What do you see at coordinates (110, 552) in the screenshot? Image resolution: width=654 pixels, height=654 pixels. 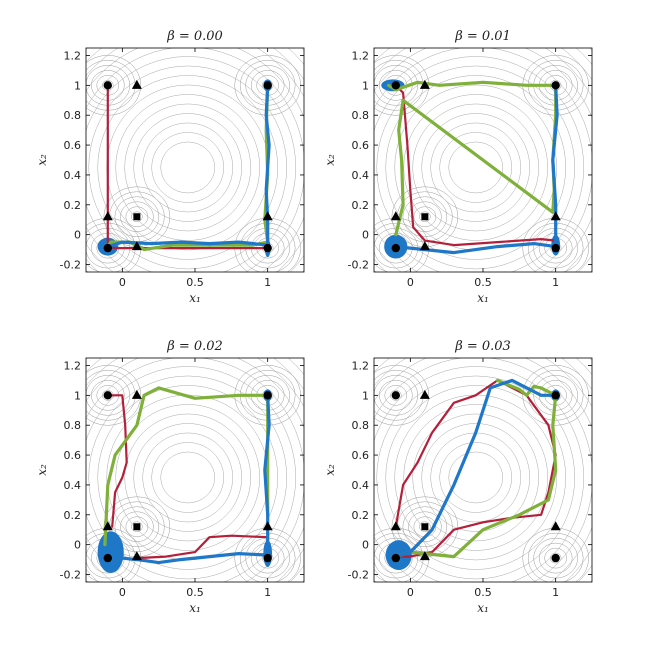 I see `sample-cloud` at bounding box center [110, 552].